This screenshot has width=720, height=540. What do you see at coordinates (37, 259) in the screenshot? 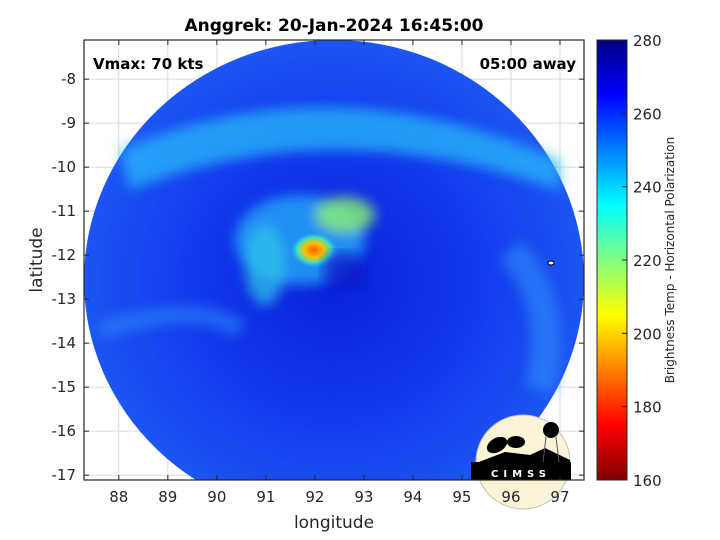
I see `y-axis-label: latitude` at bounding box center [37, 259].